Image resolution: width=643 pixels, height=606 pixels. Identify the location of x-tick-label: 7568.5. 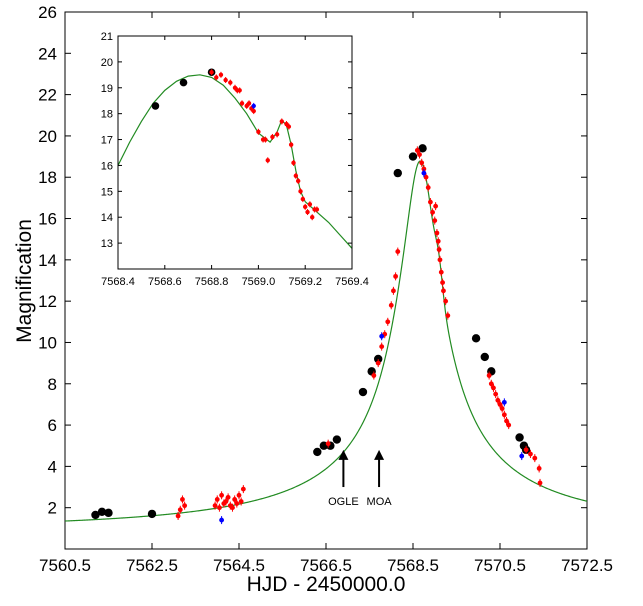
(413, 565).